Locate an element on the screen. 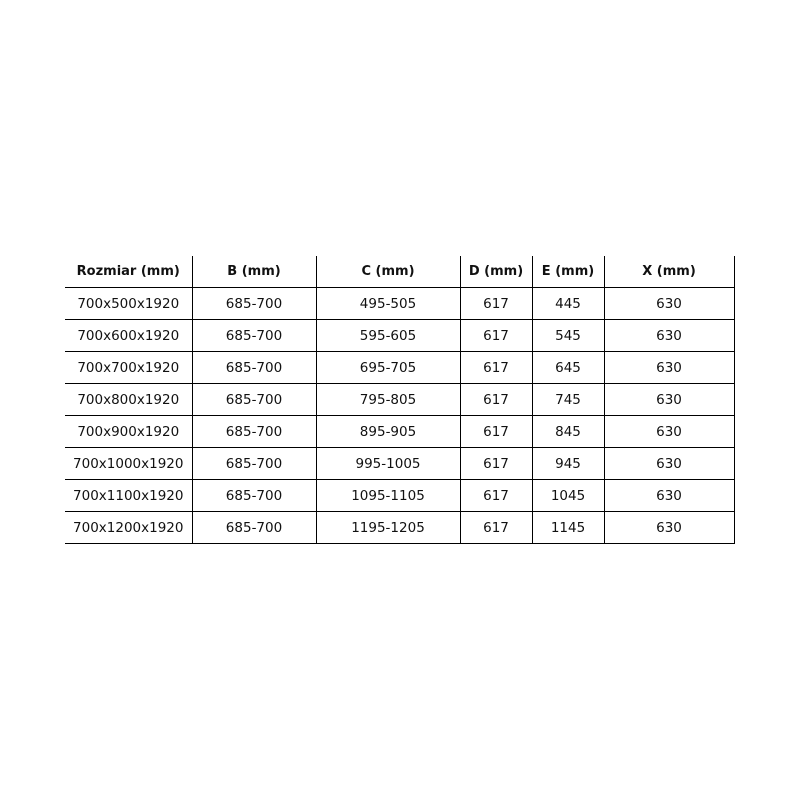 The width and height of the screenshot is (800, 800). table-row: 700x900x1920 685-700 895-905 617 845 630 is located at coordinates (400, 431).